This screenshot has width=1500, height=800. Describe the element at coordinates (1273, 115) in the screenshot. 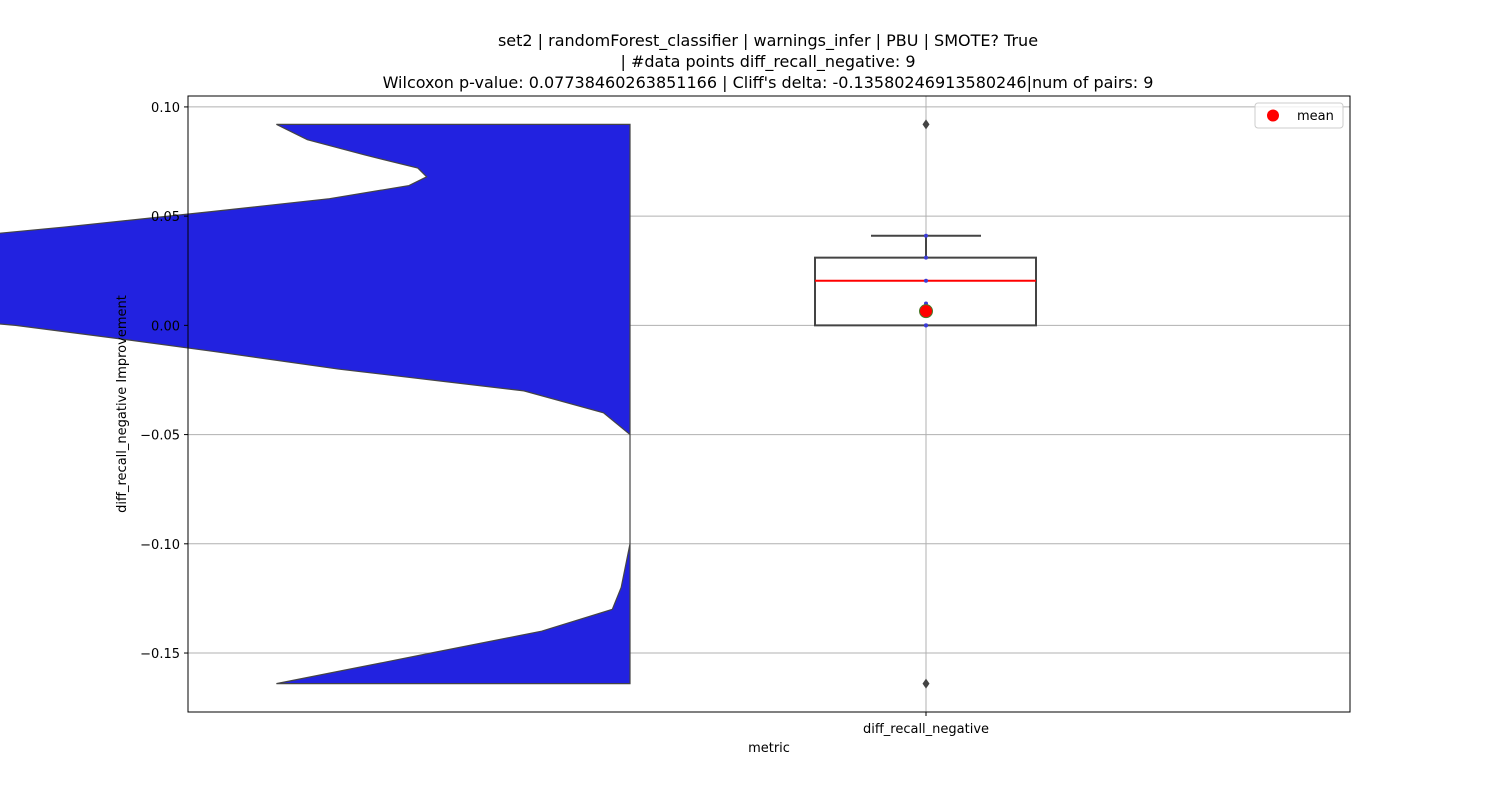

I see `legend-mean-marker` at that location.